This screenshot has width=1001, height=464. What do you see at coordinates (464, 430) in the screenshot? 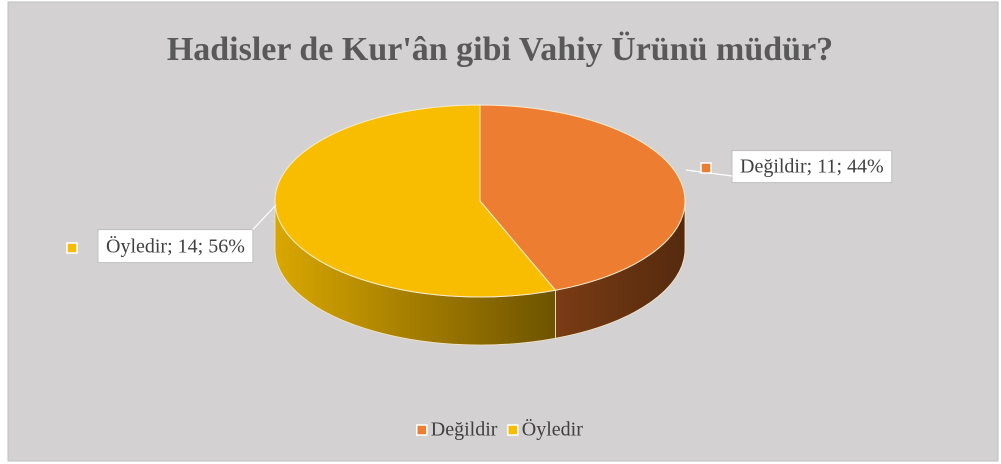
I see `legend-label: Değildir` at bounding box center [464, 430].